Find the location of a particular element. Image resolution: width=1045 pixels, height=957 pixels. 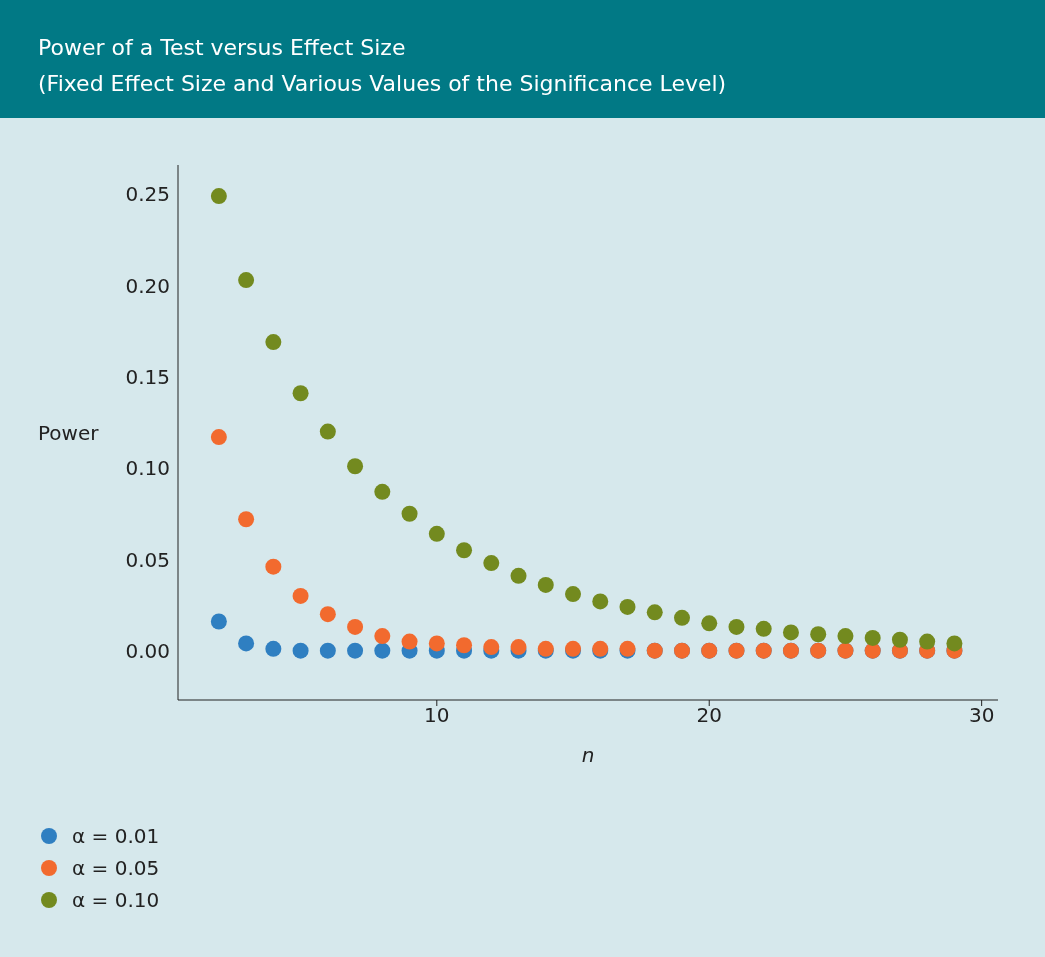

x-axis-title: n is located at coordinates (588, 755).